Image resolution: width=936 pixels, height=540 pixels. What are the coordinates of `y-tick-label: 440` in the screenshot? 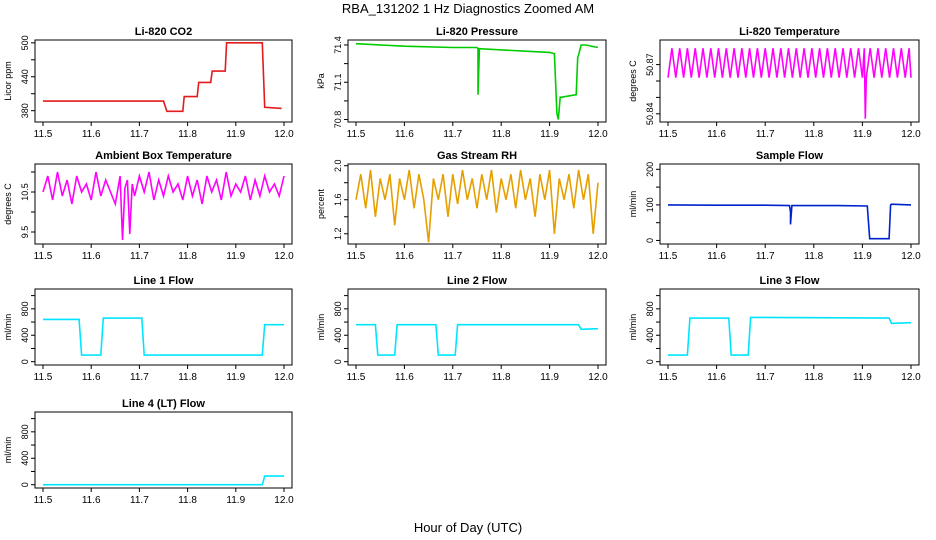 It's located at (25, 76).